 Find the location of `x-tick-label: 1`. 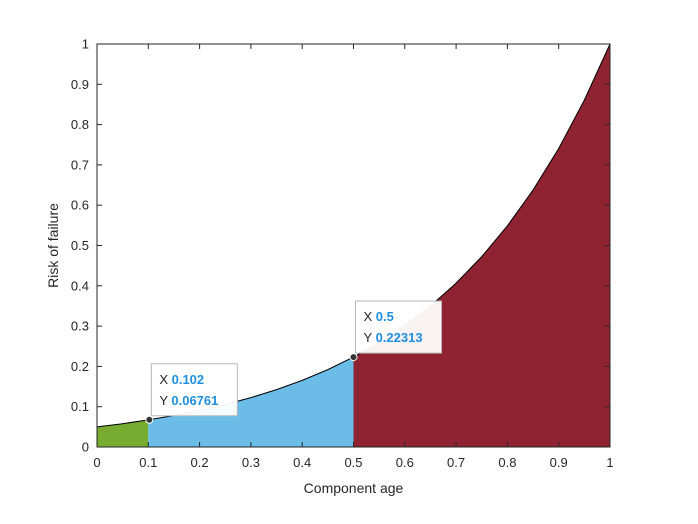

x-tick-label: 1 is located at coordinates (609, 462).